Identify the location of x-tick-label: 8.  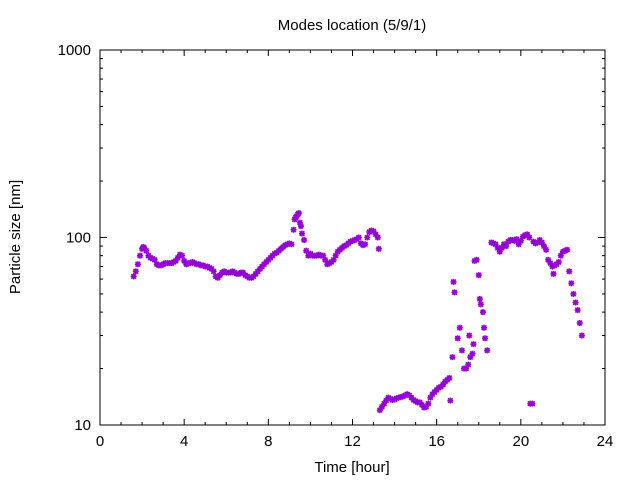
(268, 441).